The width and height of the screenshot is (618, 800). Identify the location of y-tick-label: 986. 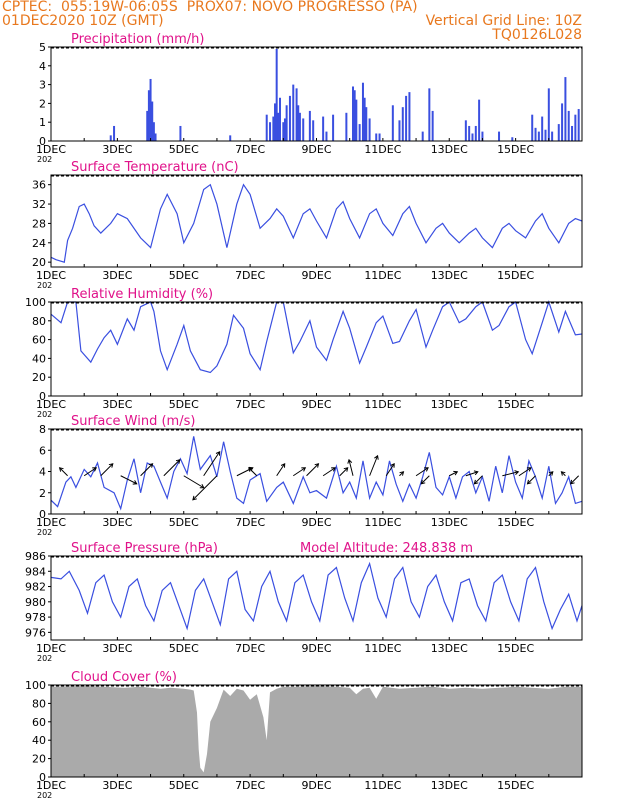
(35, 556).